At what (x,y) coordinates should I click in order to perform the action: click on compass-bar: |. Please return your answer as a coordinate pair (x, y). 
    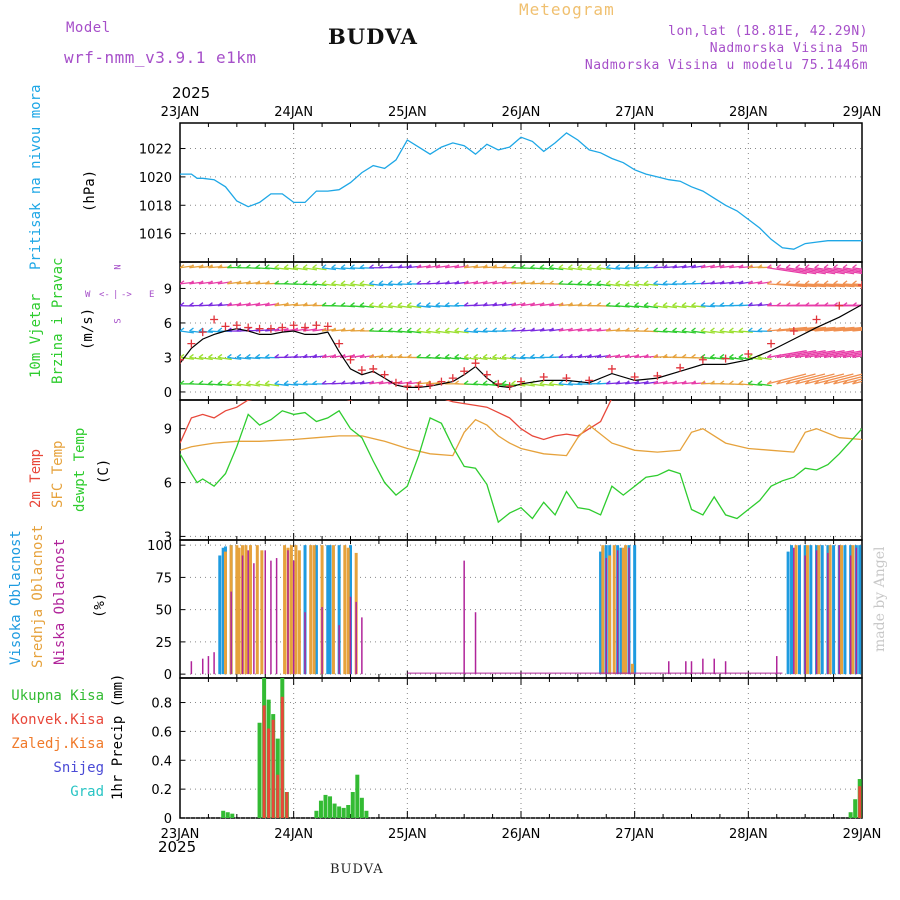
    Looking at the image, I should click on (116, 295).